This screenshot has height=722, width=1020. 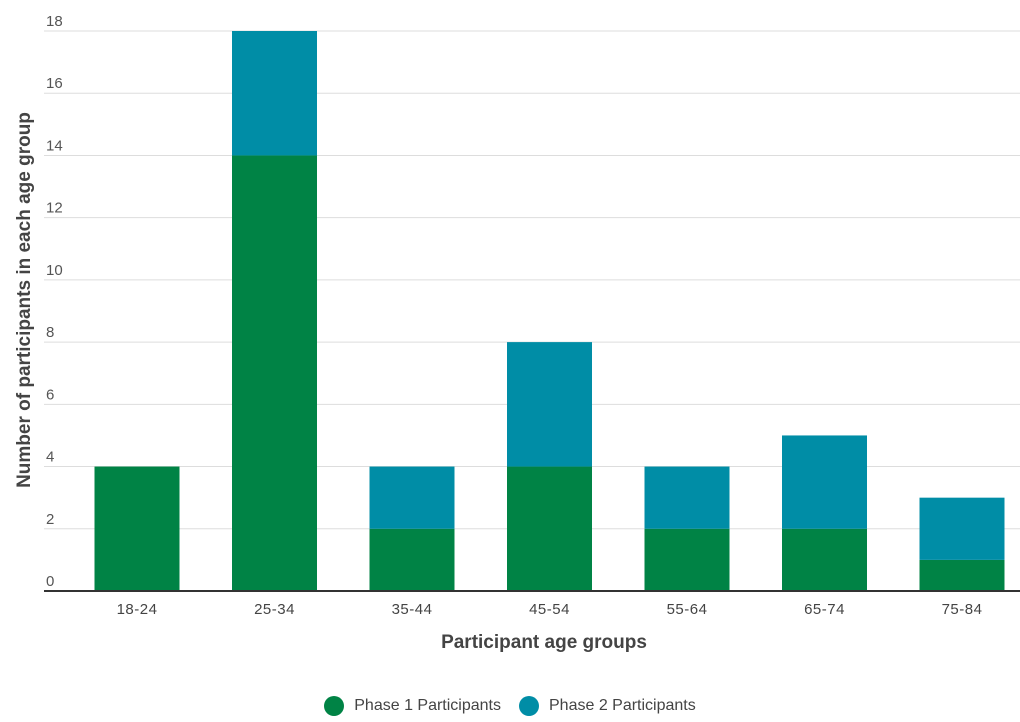 I want to click on legend-label-phase-1: Phase 1 Participants, so click(x=427, y=705).